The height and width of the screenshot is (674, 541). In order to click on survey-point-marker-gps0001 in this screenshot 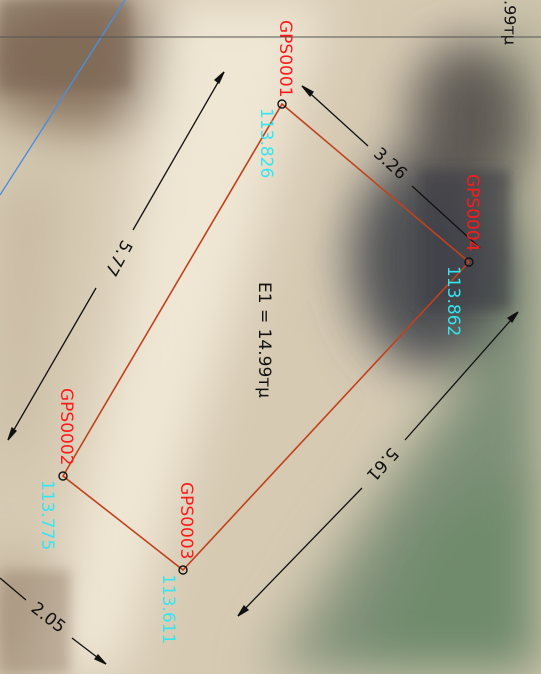, I will do `click(282, 104)`.